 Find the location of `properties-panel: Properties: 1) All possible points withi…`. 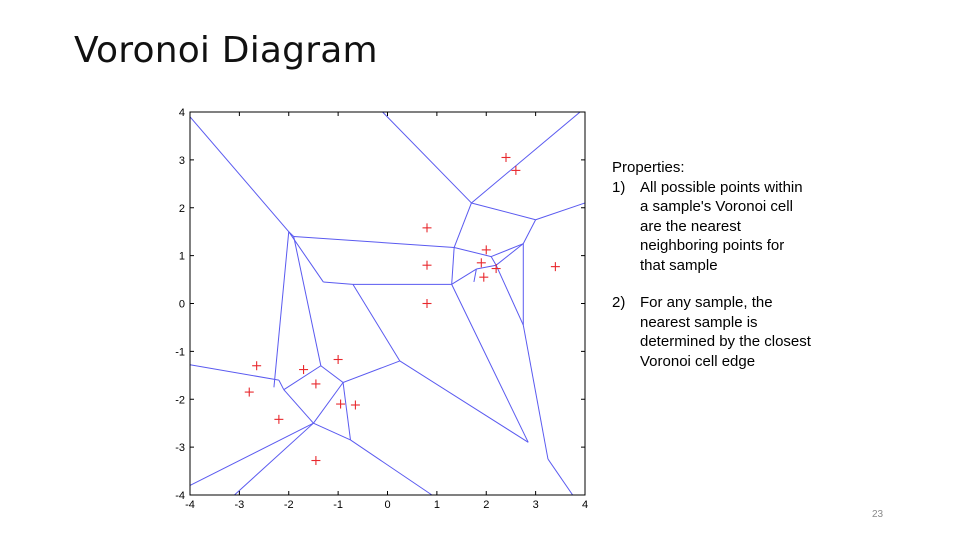

properties-panel: Properties: 1) All possible points withi… is located at coordinates (712, 264).